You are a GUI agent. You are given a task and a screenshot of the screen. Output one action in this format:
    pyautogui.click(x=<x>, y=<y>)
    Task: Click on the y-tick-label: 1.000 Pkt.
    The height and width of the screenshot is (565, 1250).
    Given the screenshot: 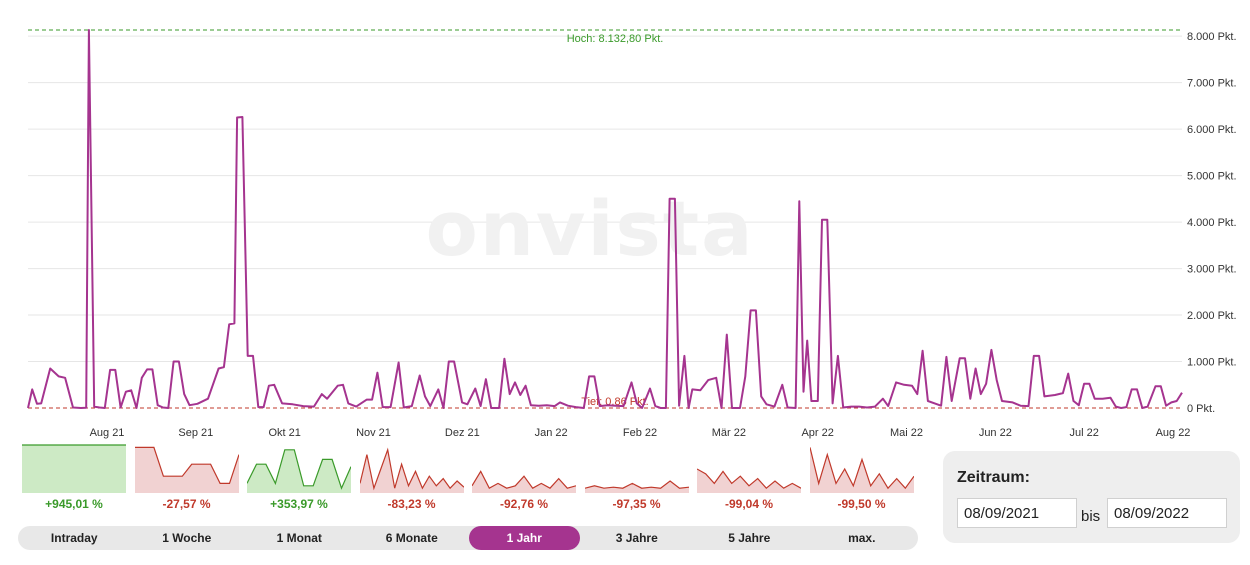 What is the action you would take?
    pyautogui.click(x=1212, y=363)
    